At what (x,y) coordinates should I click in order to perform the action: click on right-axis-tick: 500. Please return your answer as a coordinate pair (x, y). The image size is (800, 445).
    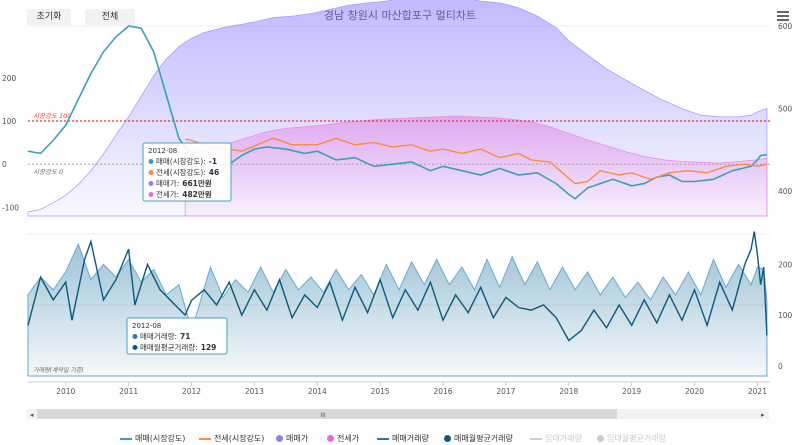
    Looking at the image, I should click on (785, 109).